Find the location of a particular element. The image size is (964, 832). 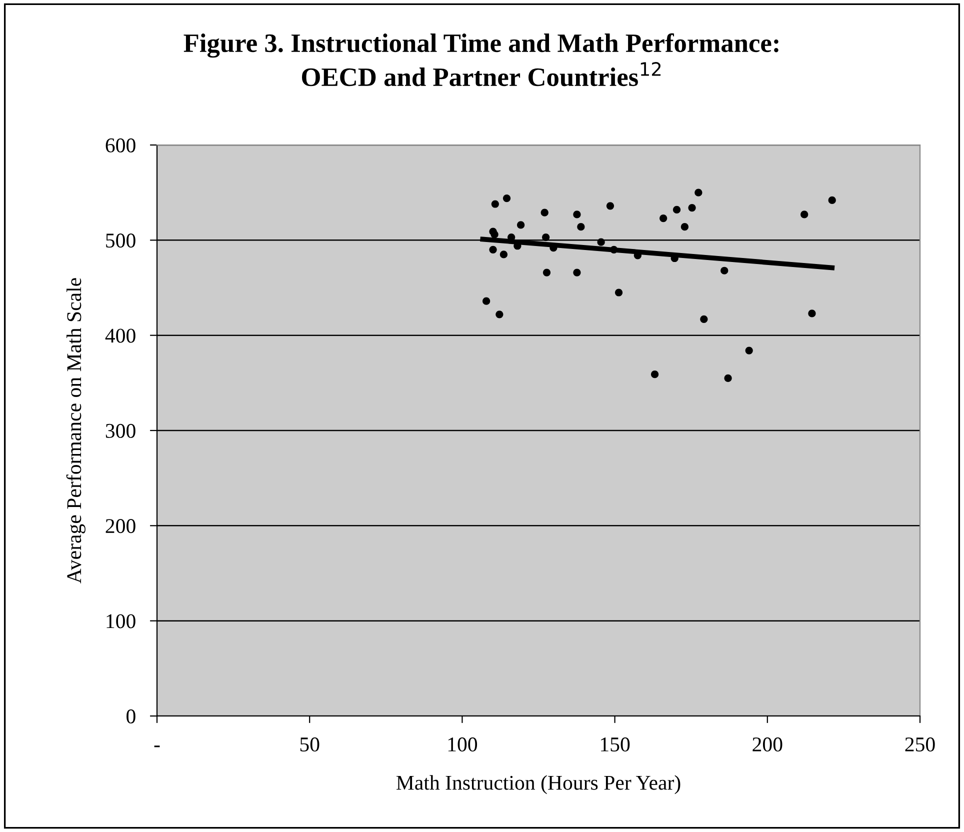

x-axis-title: Math Instruction (Hours Per Year) is located at coordinates (538, 784).